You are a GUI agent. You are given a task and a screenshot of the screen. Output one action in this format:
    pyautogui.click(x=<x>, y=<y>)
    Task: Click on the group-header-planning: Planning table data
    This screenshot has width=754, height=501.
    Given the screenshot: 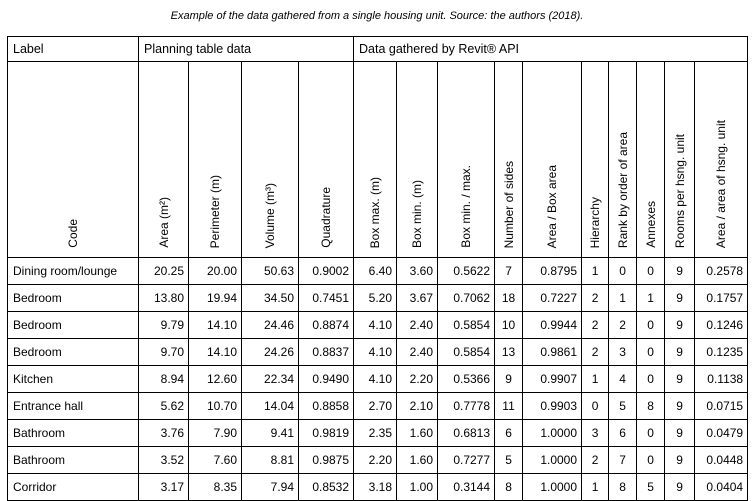 What is the action you would take?
    pyautogui.click(x=246, y=49)
    